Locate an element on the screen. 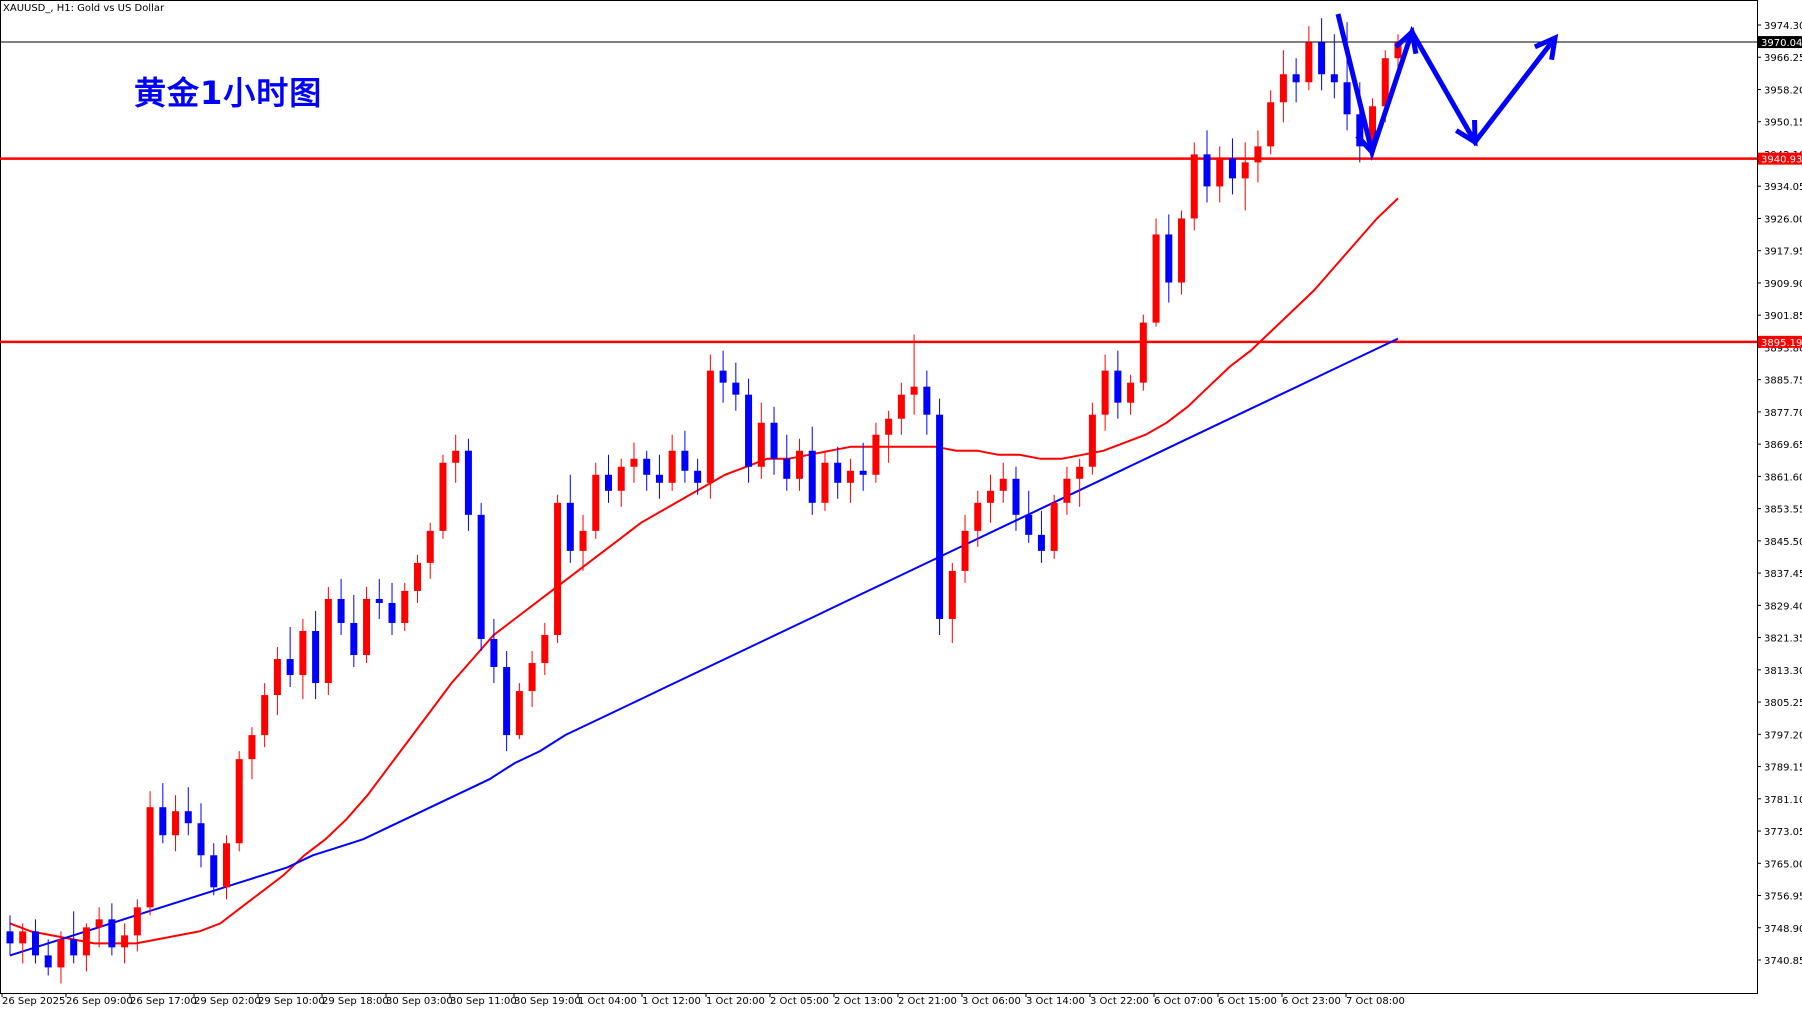 The width and height of the screenshot is (1802, 1012). x-tick-label: 26 Sep 09:00 is located at coordinates (99, 1001).